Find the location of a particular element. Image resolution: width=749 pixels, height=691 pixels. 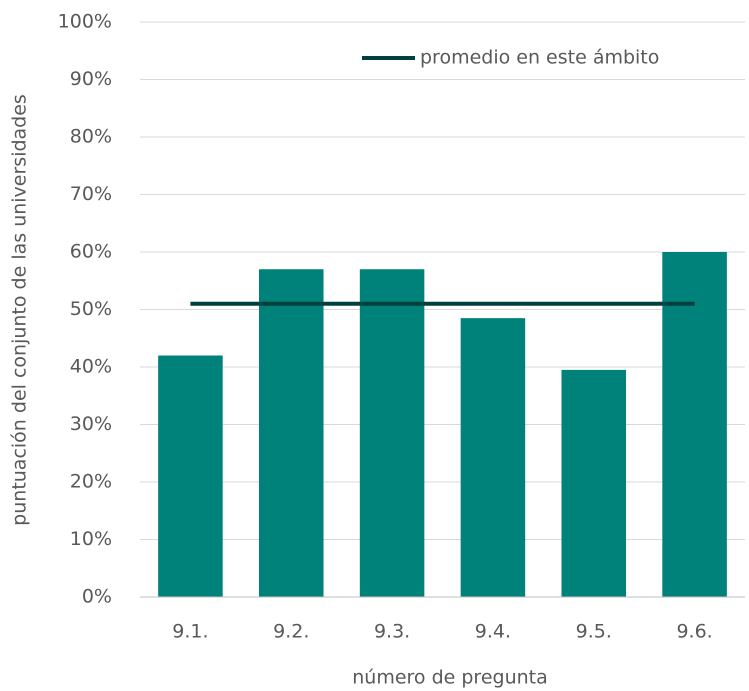

y-tick-label: 70% is located at coordinates (91, 194).